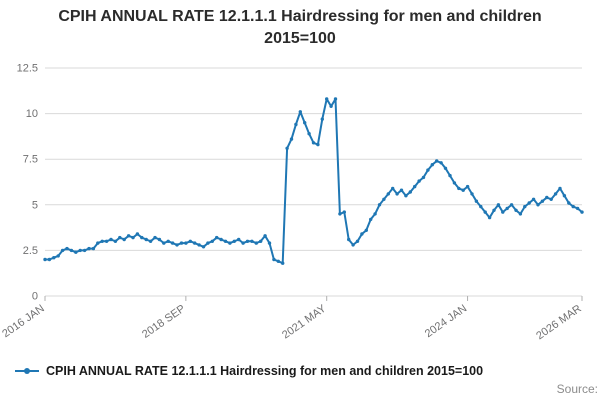 The image size is (600, 400). I want to click on svg-text: 5, so click(35, 205).